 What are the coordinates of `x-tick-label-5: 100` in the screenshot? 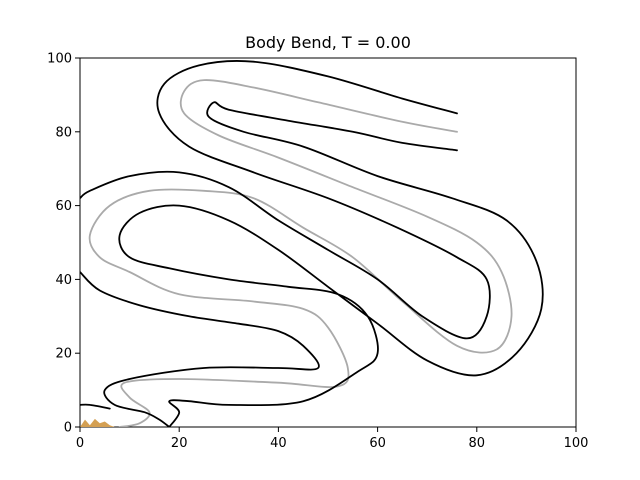 It's located at (576, 443).